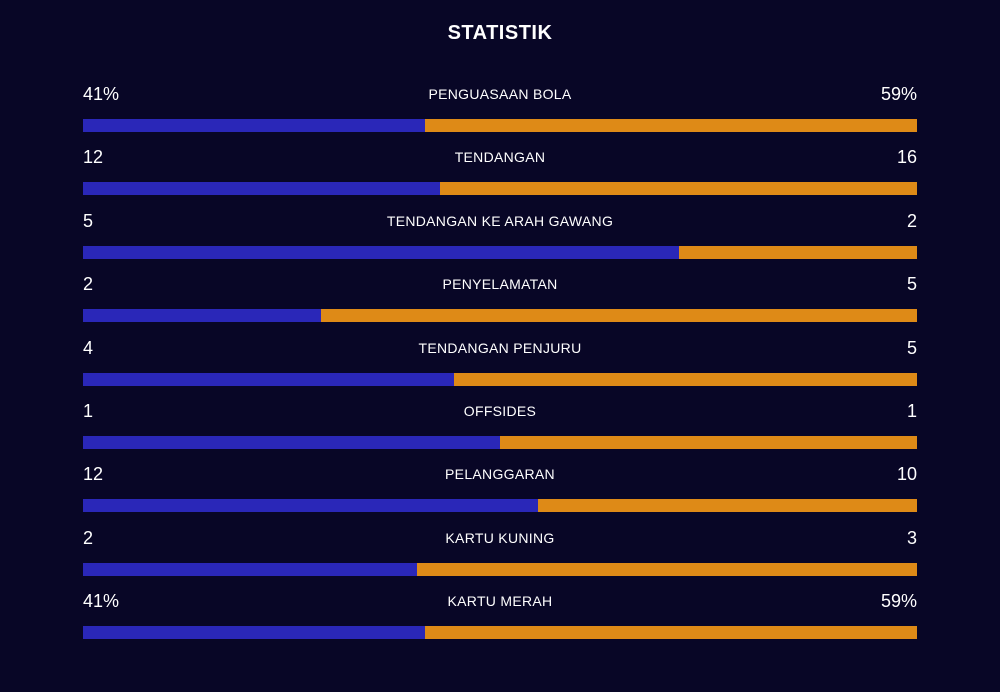 This screenshot has width=1000, height=692. Describe the element at coordinates (88, 347) in the screenshot. I see `home-value: 4` at that location.